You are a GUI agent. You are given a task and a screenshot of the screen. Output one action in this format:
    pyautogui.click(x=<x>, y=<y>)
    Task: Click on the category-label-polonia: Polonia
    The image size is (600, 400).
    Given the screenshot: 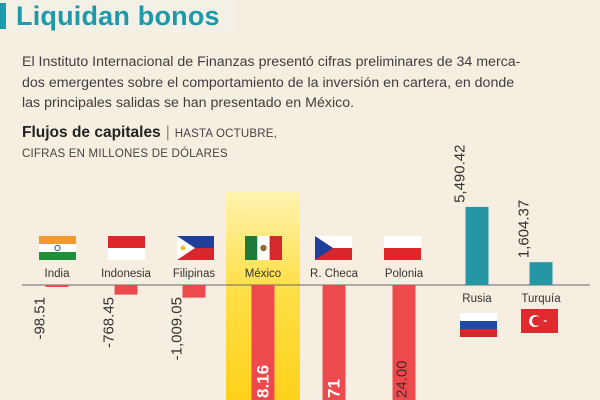 What is the action you would take?
    pyautogui.click(x=404, y=274)
    